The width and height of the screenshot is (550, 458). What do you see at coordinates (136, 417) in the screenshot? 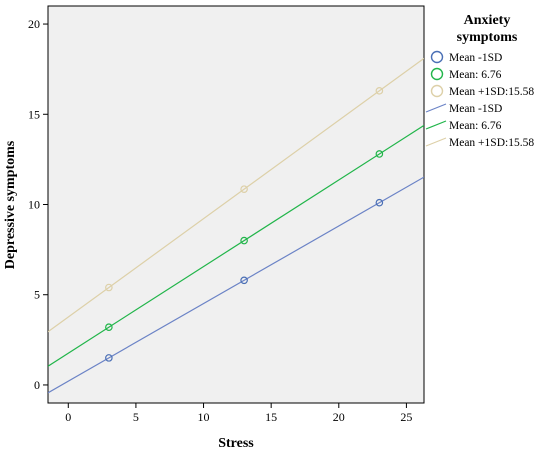
I see `x-tick-label: 5` at bounding box center [136, 417].